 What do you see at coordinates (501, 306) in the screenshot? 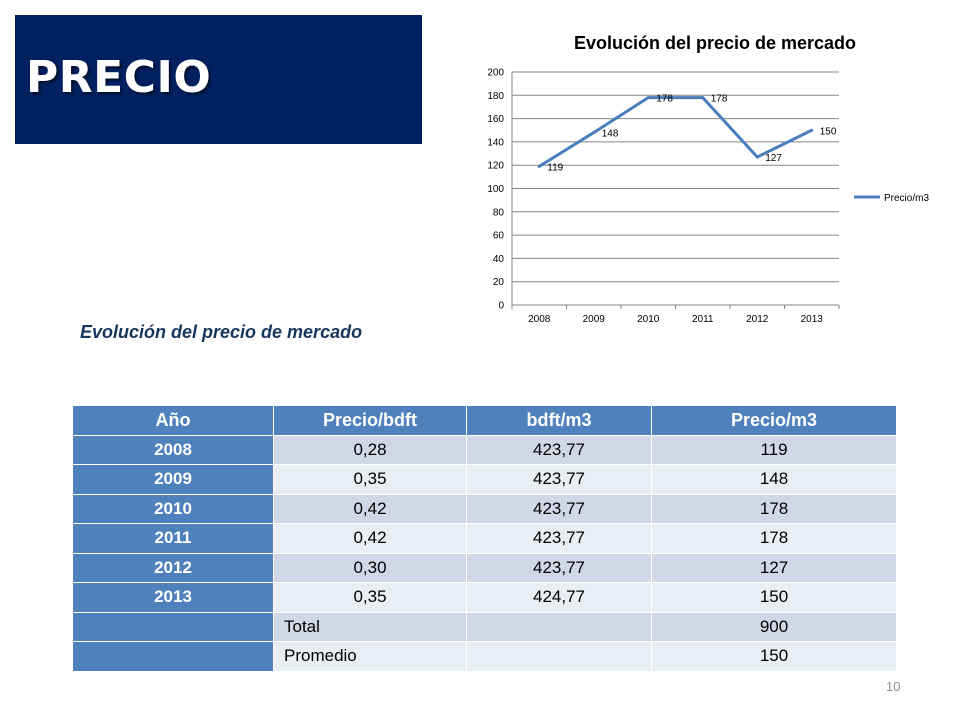
I see `y-tick-label: 0` at bounding box center [501, 306].